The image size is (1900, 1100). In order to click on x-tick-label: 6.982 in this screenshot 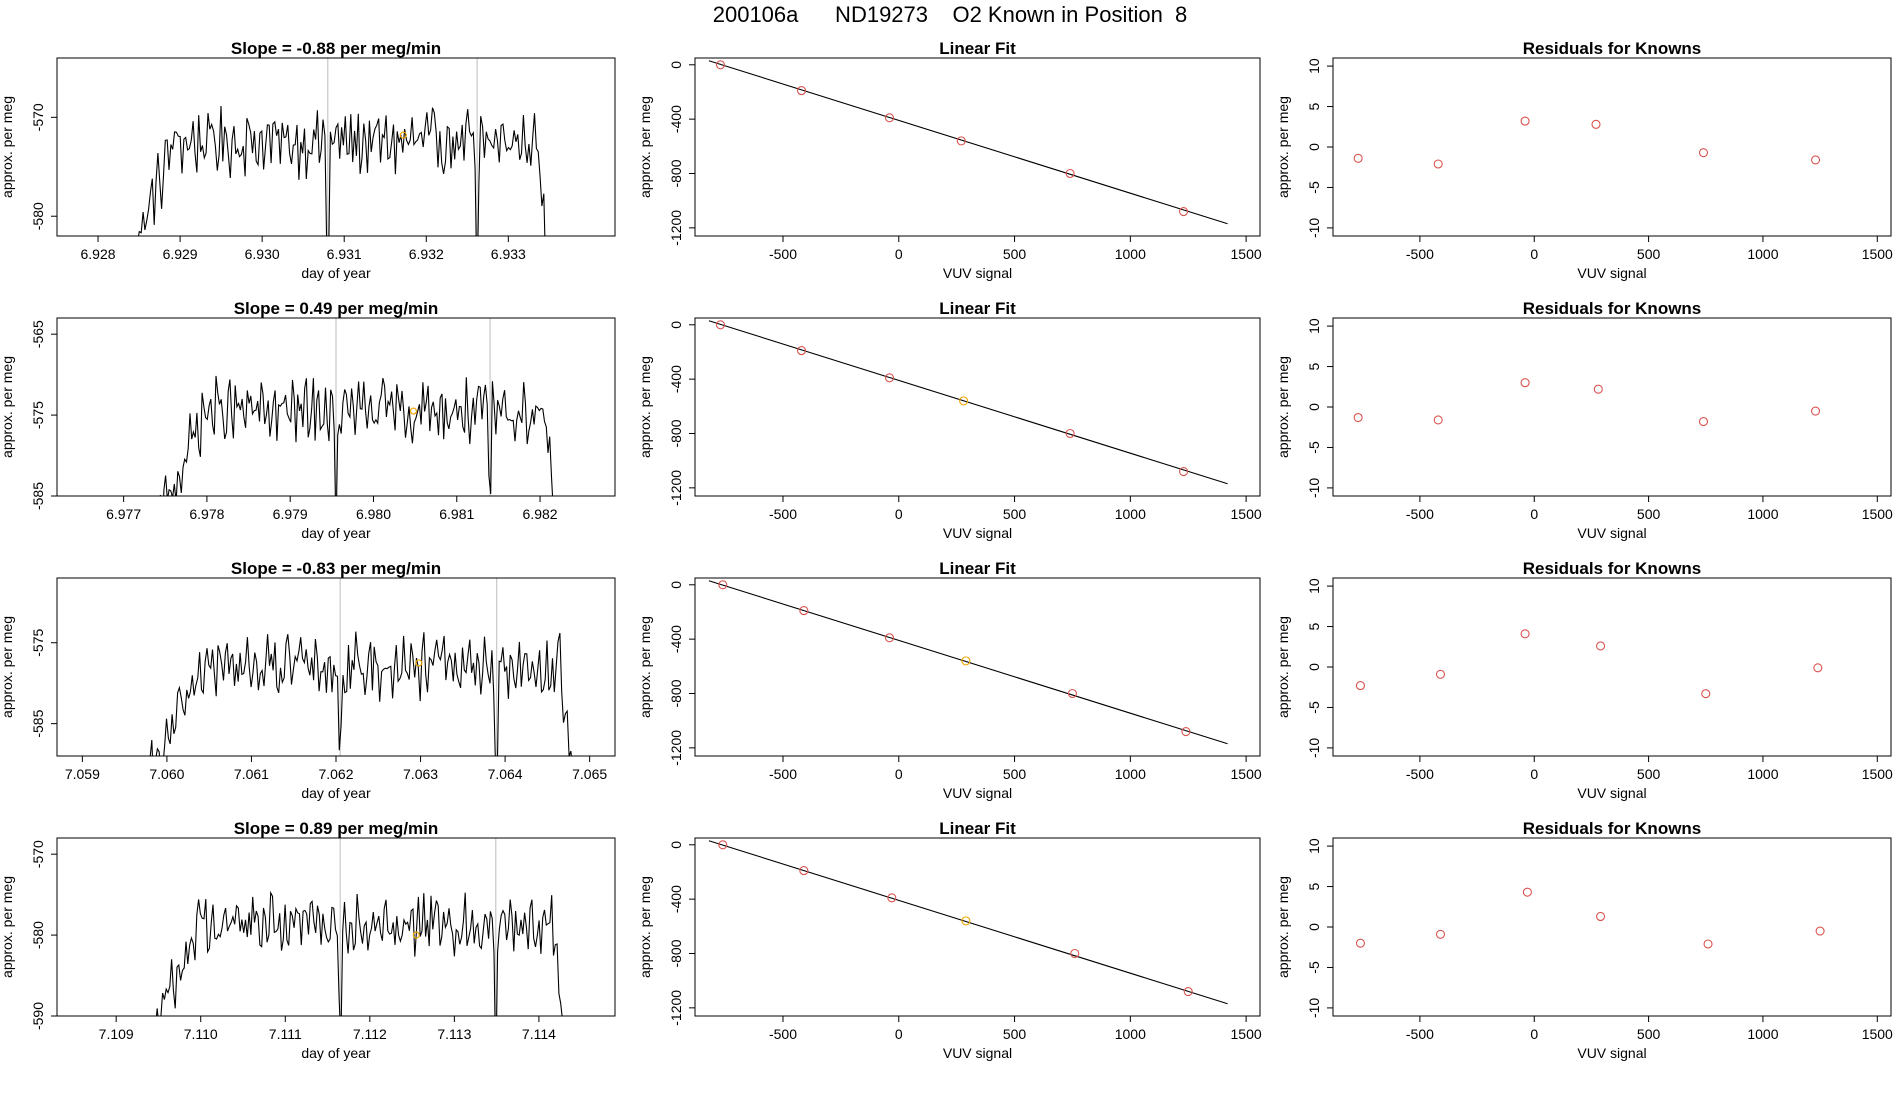, I will do `click(540, 514)`.